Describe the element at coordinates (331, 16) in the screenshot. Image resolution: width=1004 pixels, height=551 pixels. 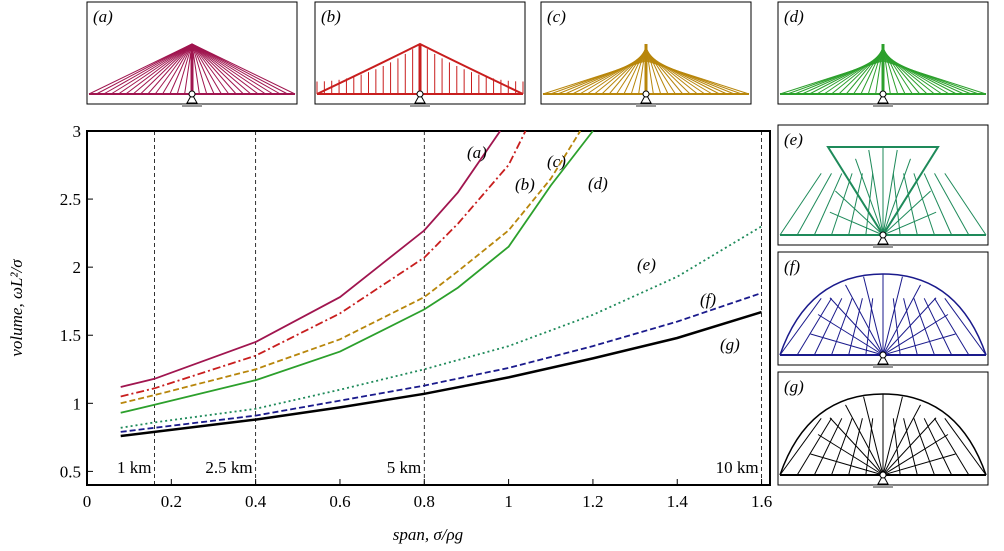
I see `inset-label: (b)` at that location.